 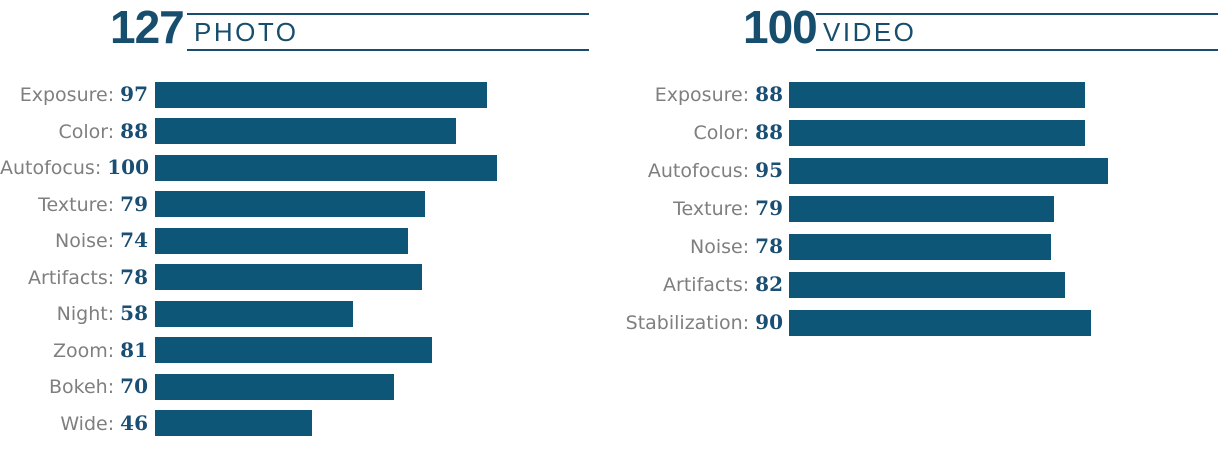 I want to click on metric-label-cell: Exposure: 88, so click(x=700, y=94).